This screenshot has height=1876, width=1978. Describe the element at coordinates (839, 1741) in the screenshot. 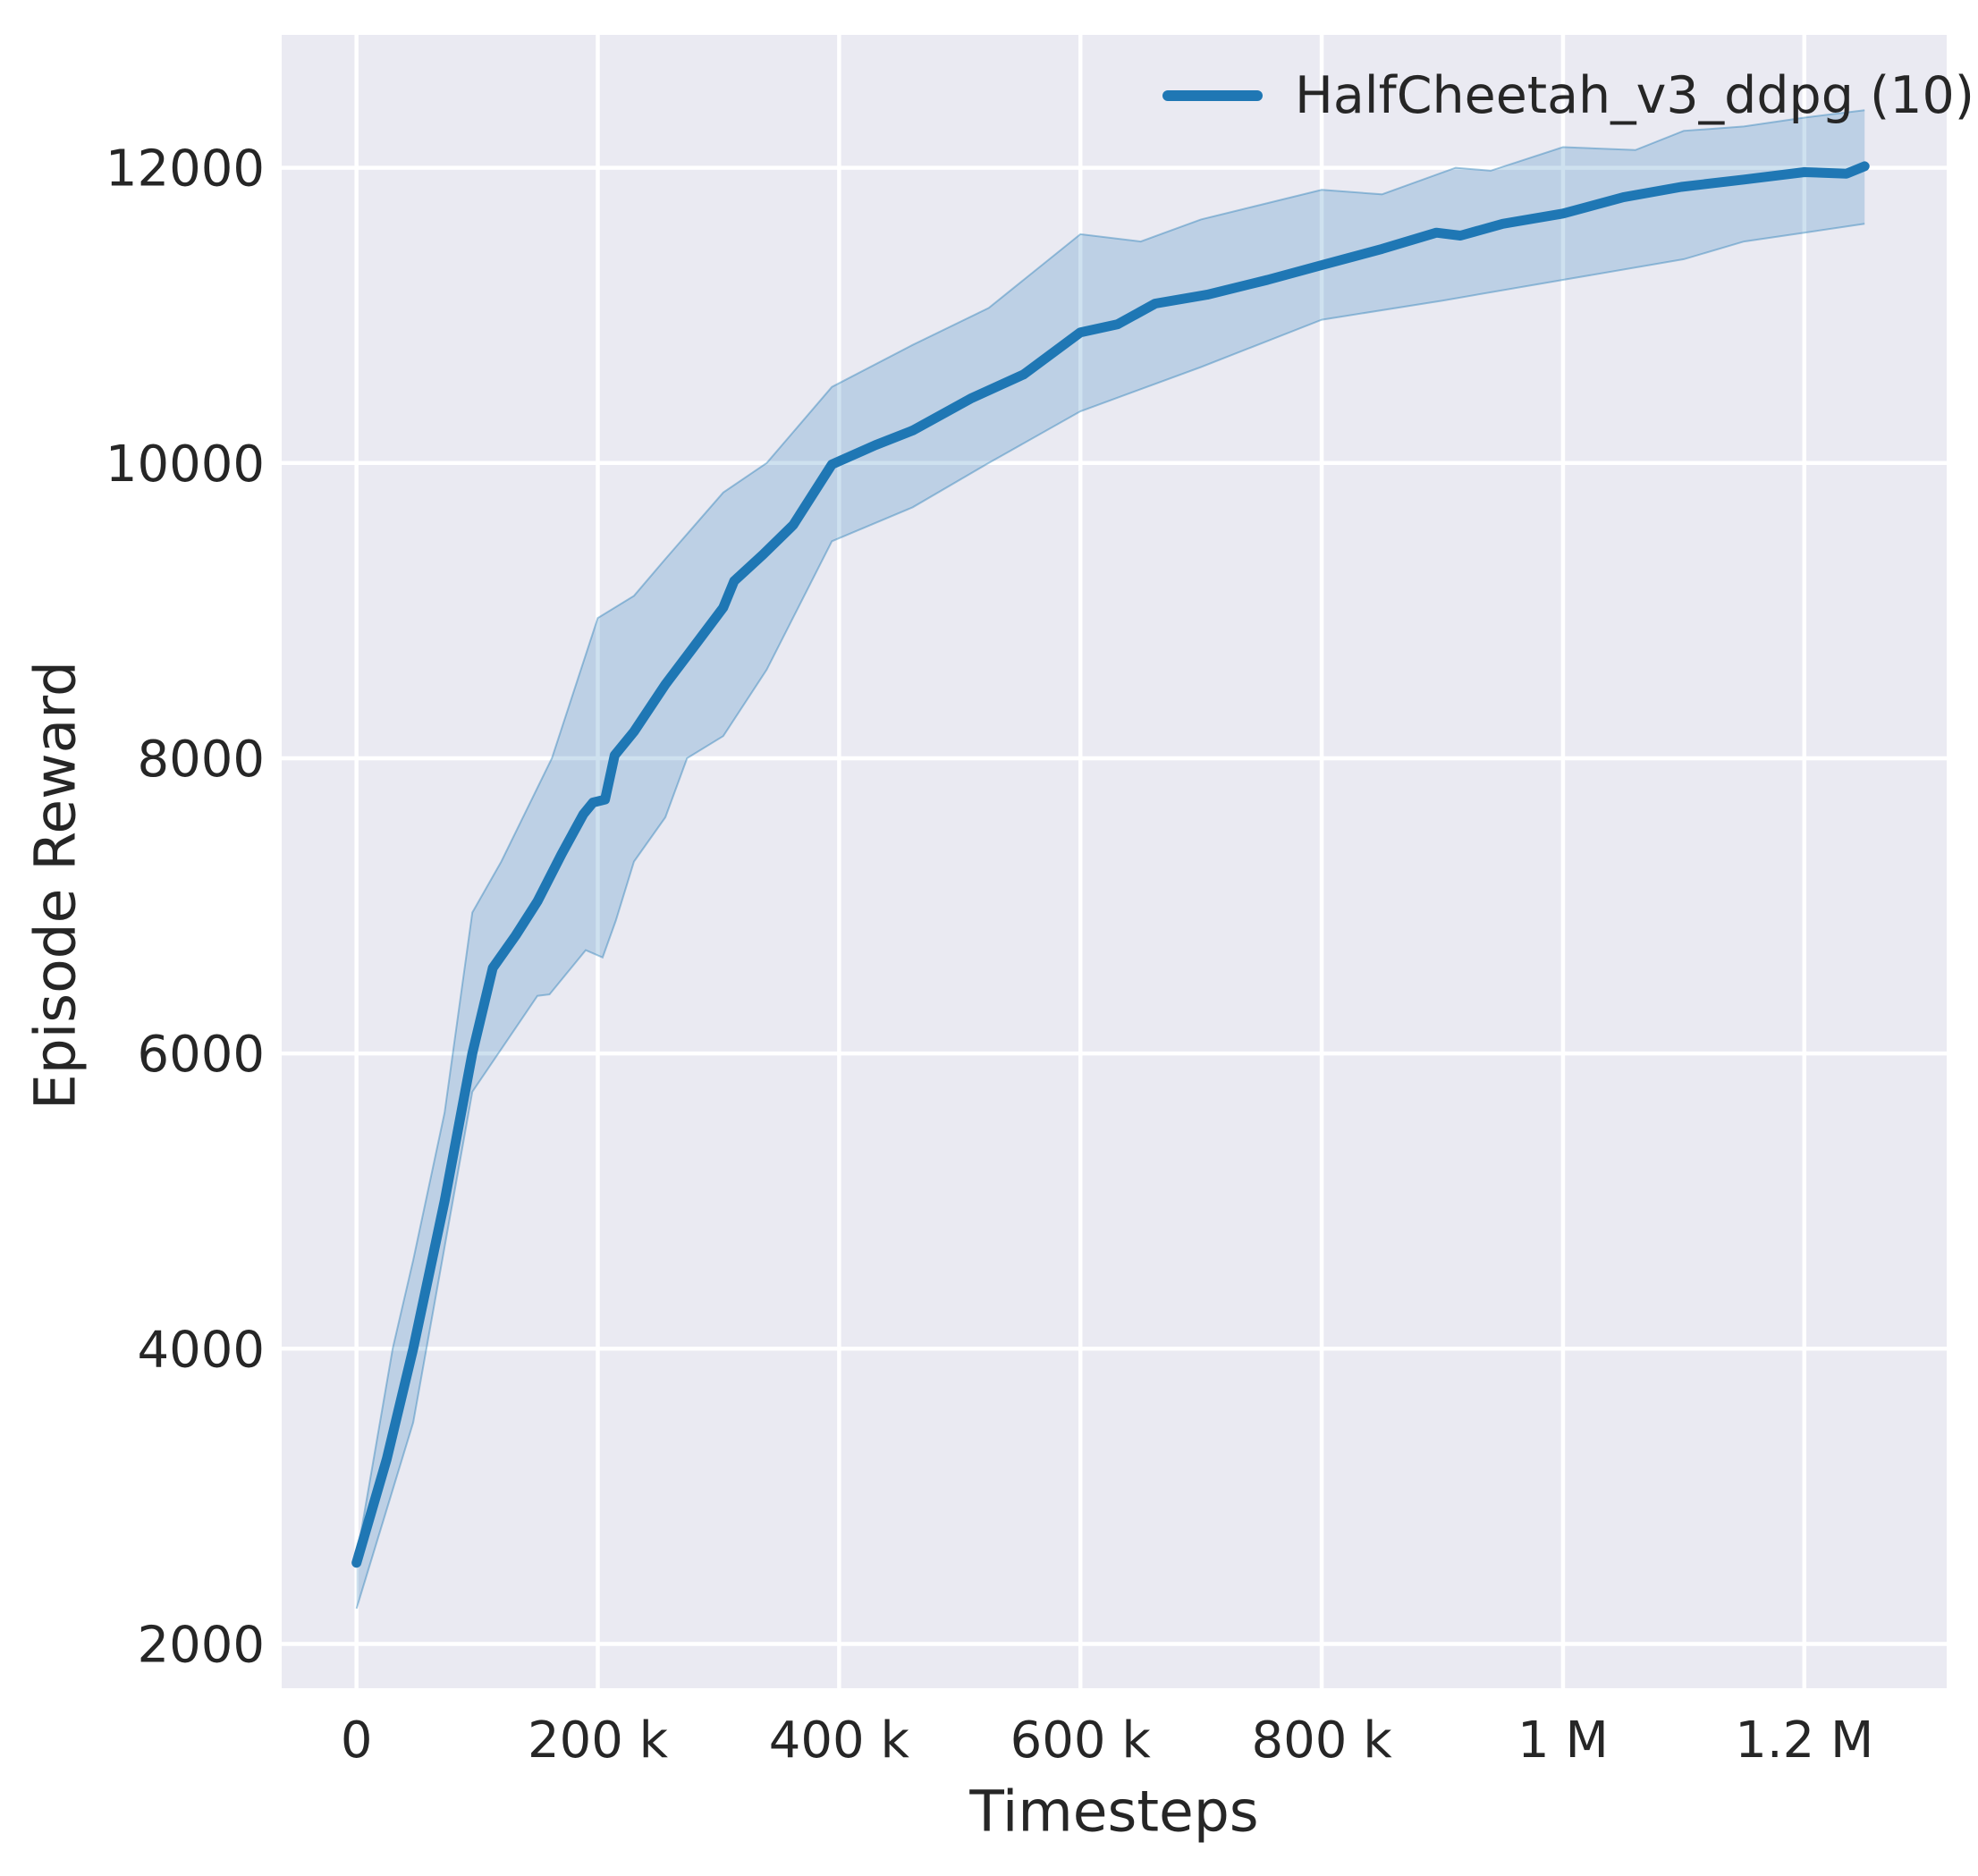

I see `x-tick-label: 400 k` at that location.